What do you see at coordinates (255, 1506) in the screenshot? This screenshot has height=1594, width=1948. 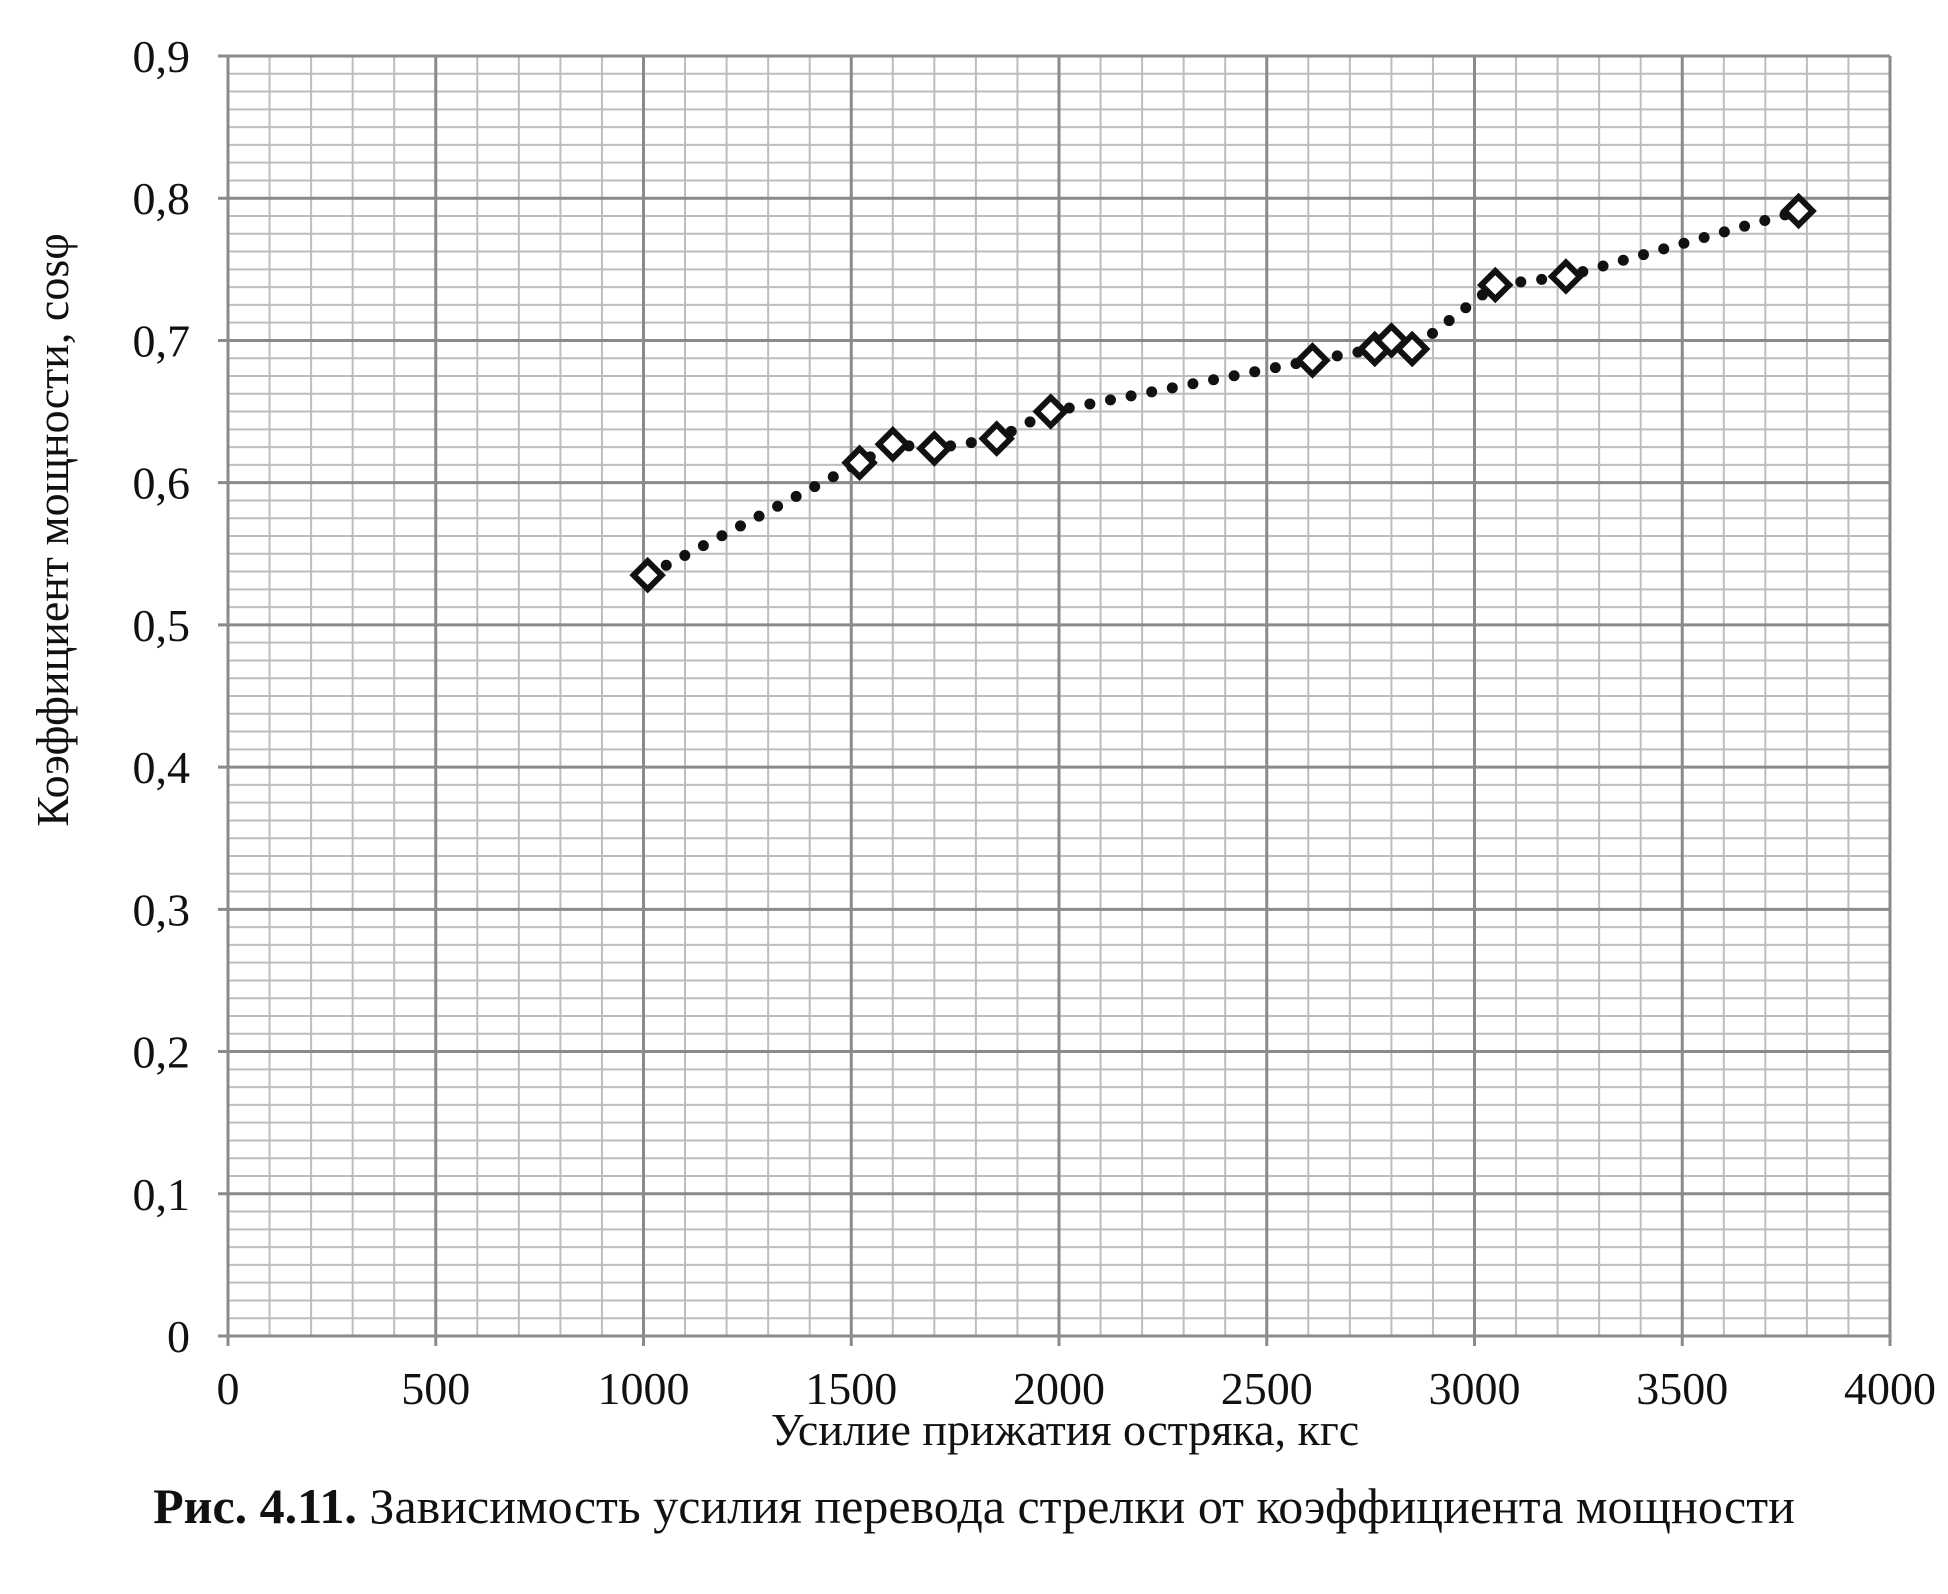 I see `caption-label: Рис. 4.11.` at bounding box center [255, 1506].